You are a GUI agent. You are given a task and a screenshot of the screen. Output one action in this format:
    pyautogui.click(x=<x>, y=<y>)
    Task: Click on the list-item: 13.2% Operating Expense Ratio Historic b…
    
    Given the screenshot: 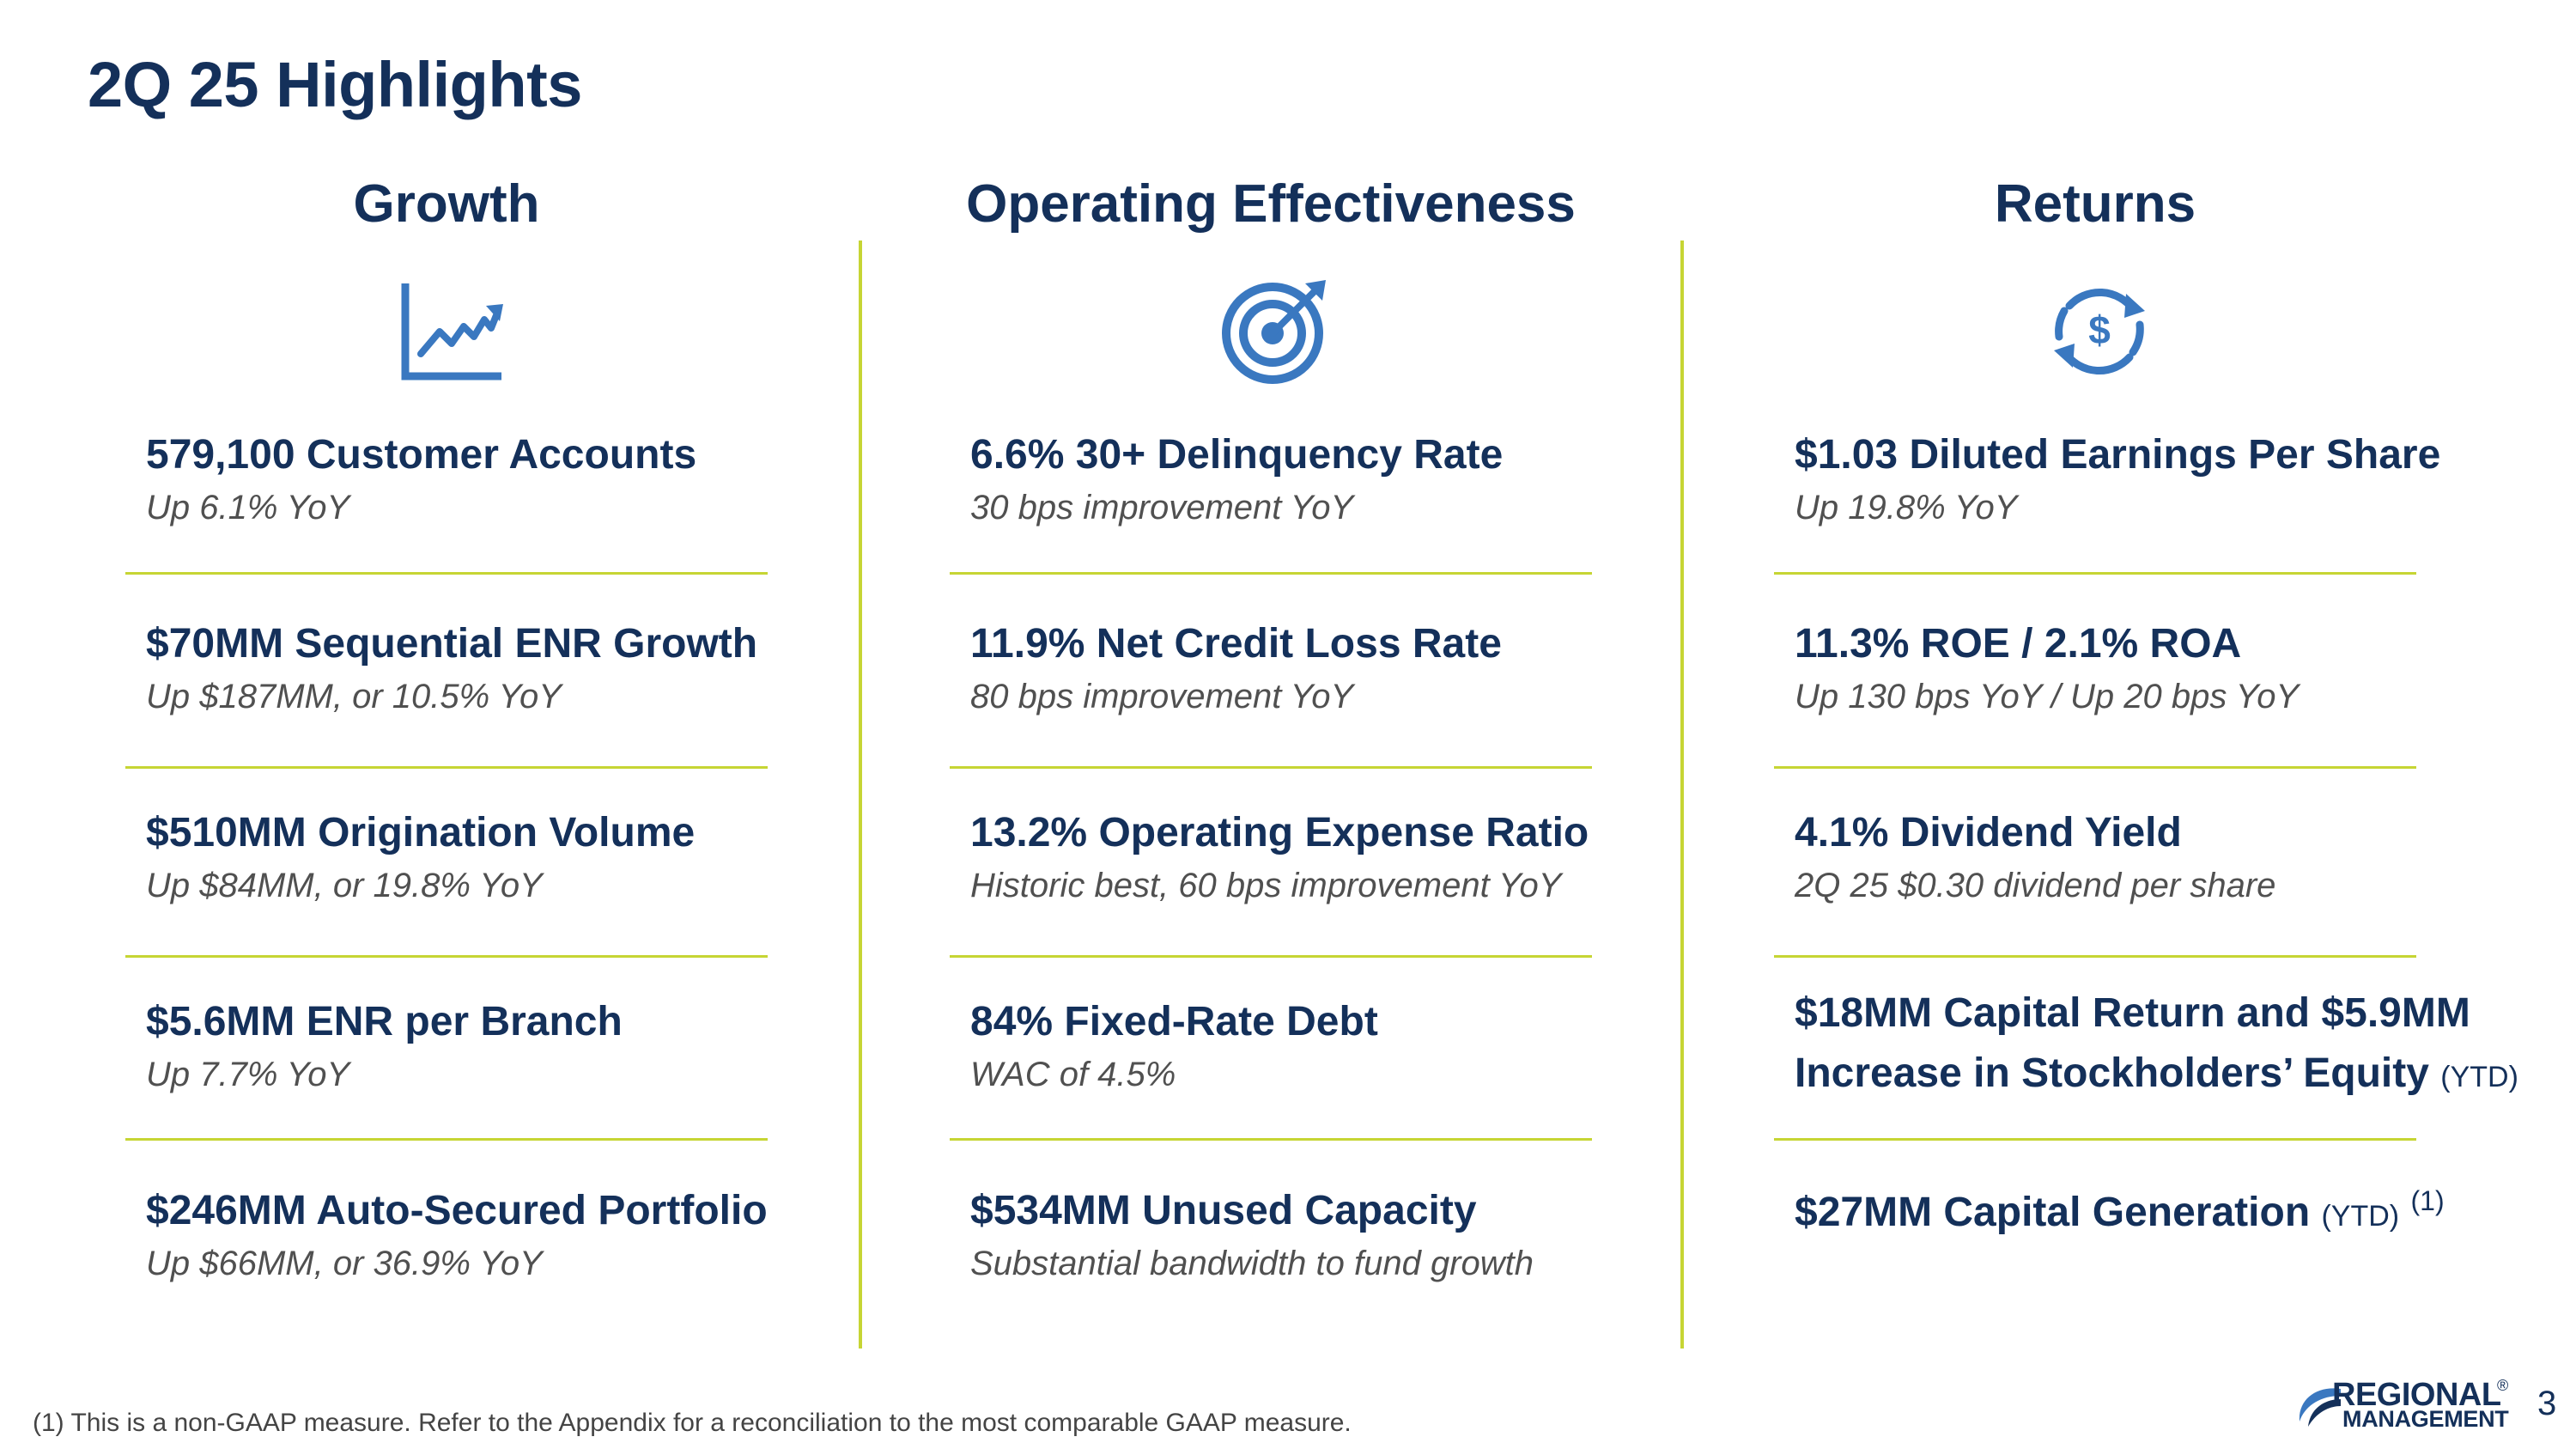 What is the action you would take?
    pyautogui.click(x=1322, y=854)
    